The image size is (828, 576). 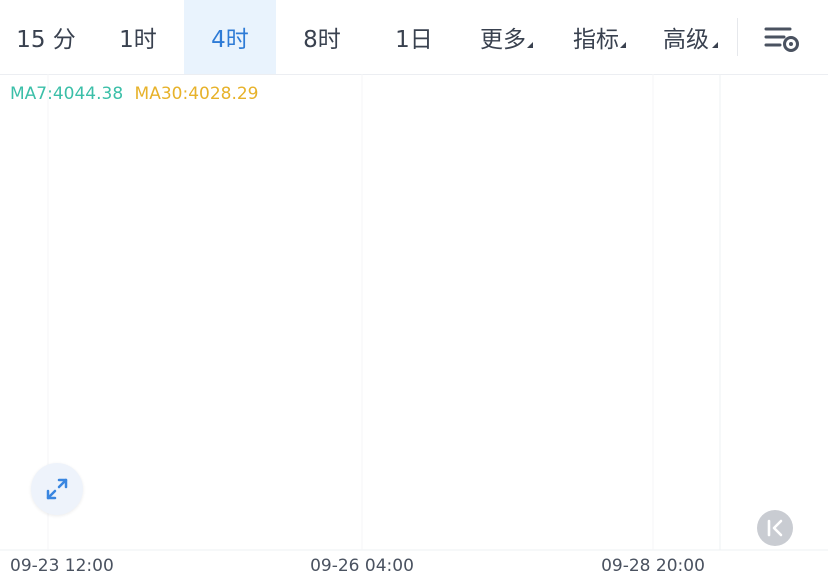 What do you see at coordinates (230, 37) in the screenshot?
I see `tab-4h: 4时` at bounding box center [230, 37].